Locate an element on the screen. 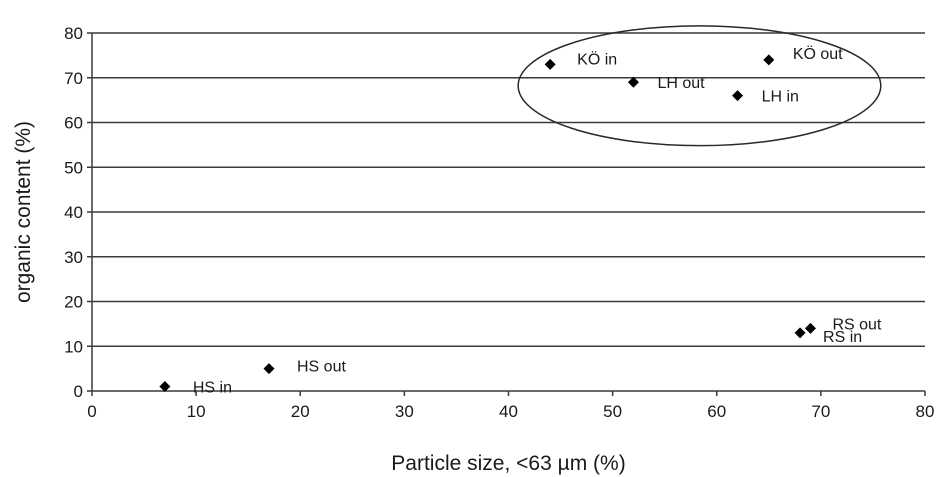  y-tick-label: 30 is located at coordinates (73, 257).